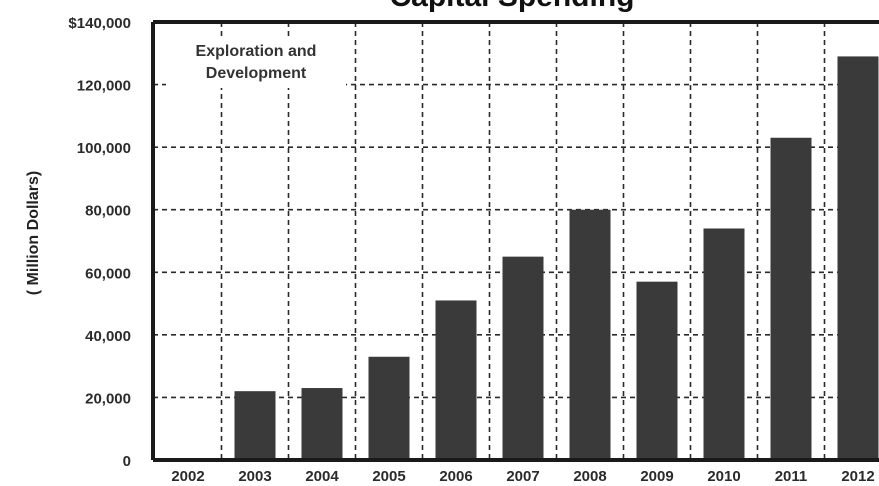 This screenshot has height=486, width=879. I want to click on bar-2011, so click(791, 298).